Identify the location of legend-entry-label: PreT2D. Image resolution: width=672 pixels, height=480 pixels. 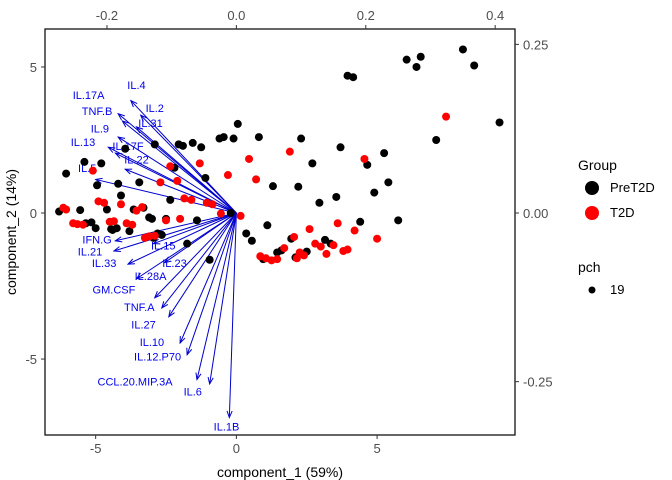
(632, 187).